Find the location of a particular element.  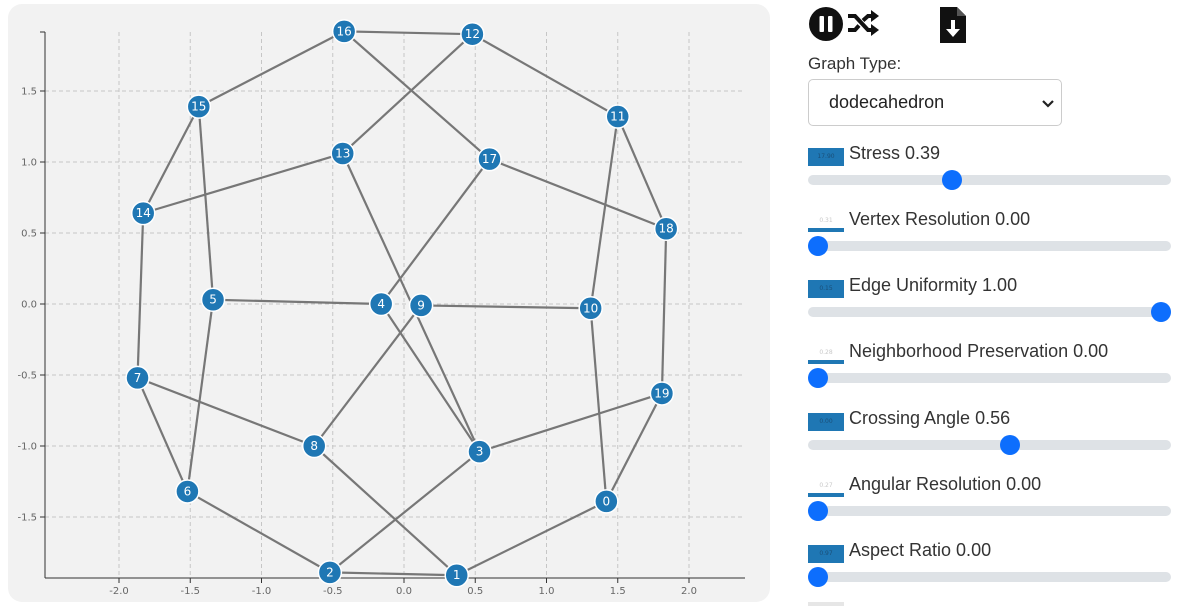

graph-node: 6 is located at coordinates (187, 491).